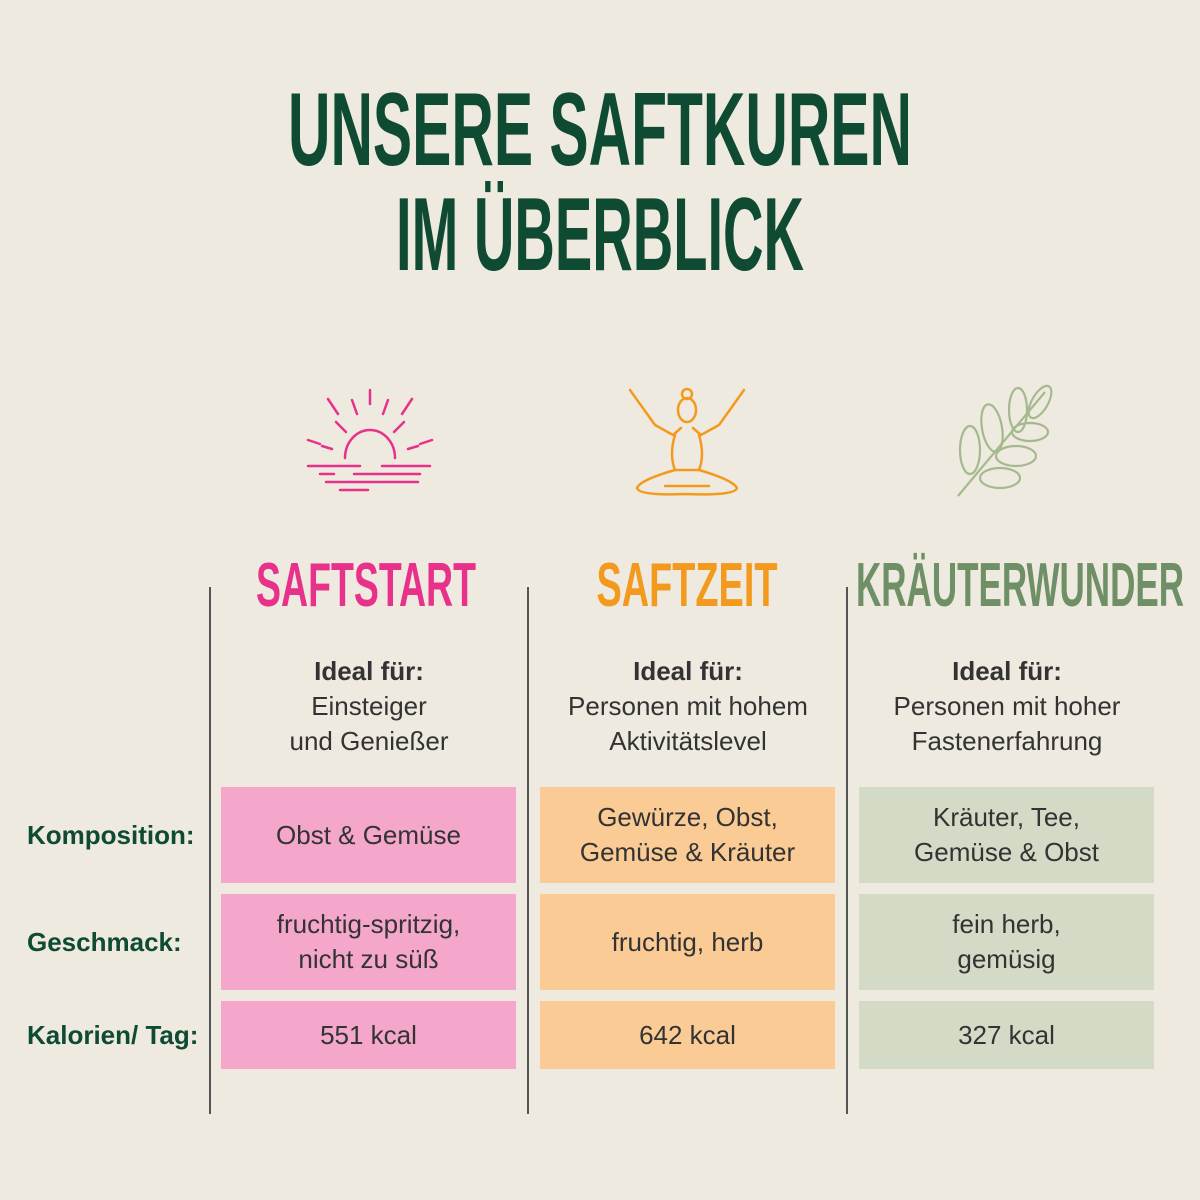  Describe the element at coordinates (1006, 924) in the screenshot. I see `cell-text: fein herb,` at that location.